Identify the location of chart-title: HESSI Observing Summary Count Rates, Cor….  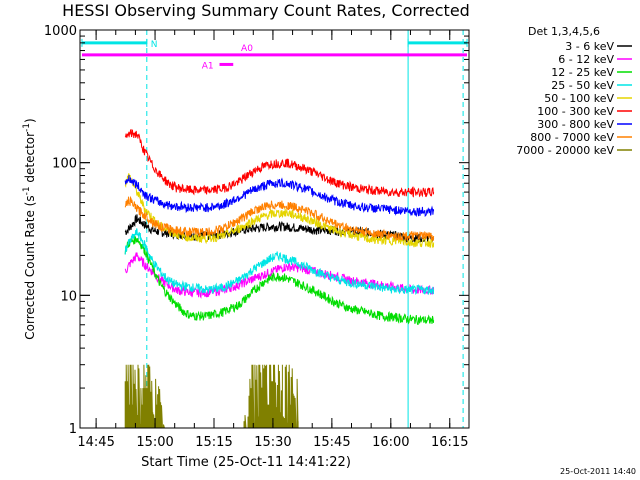
(266, 10).